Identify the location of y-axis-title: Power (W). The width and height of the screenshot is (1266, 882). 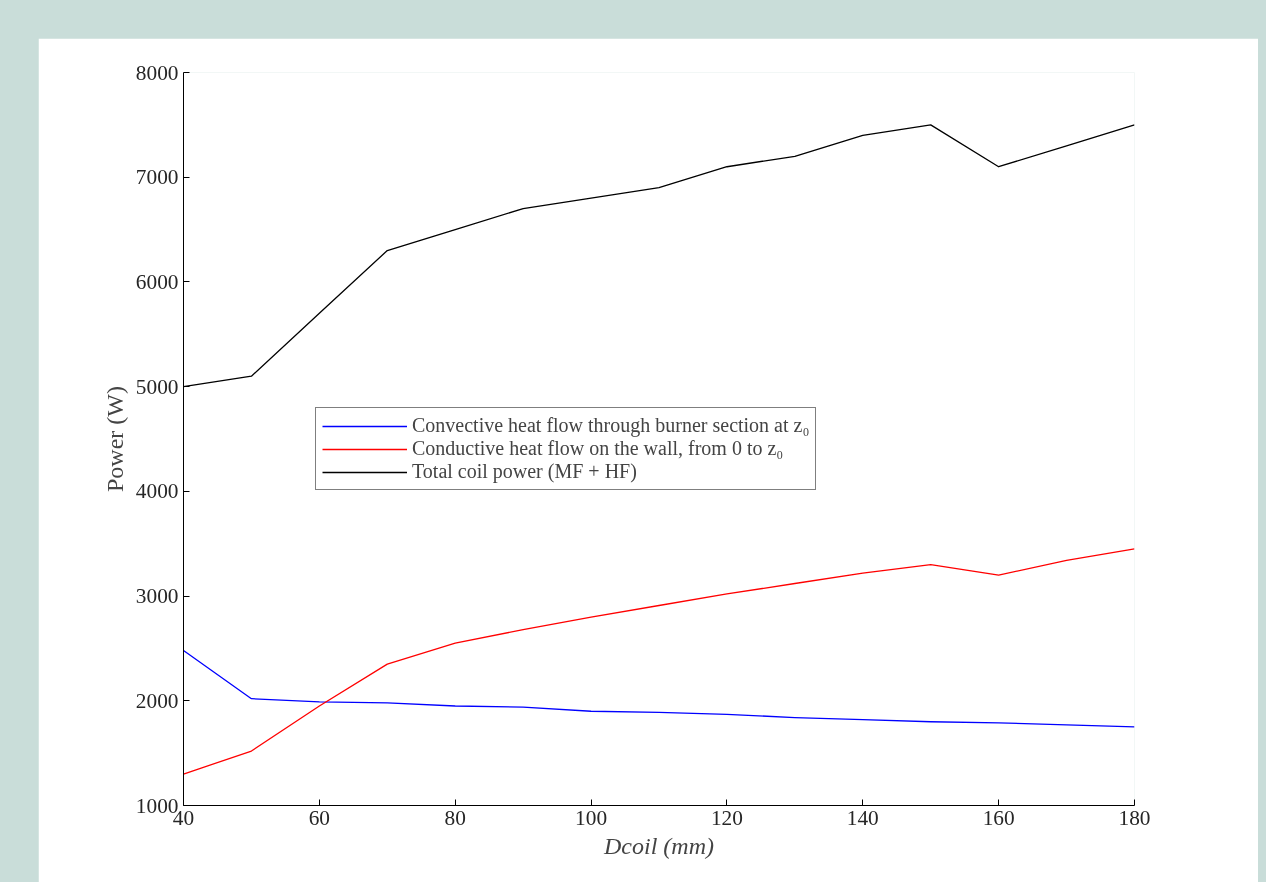
(114, 439).